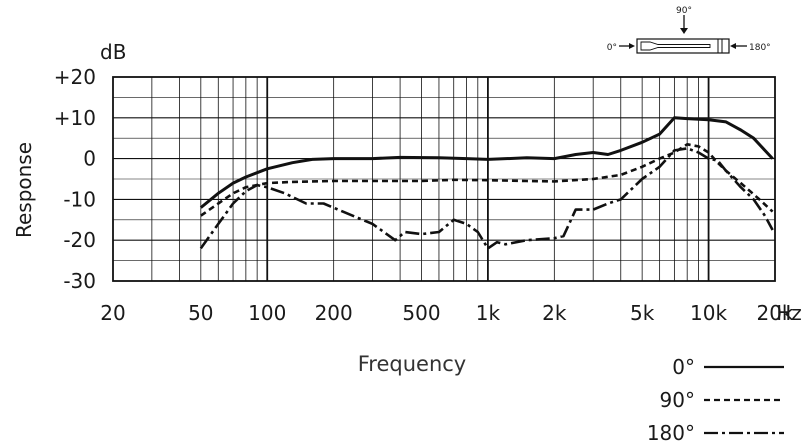  Describe the element at coordinates (708, 313) in the screenshot. I see `x-tick-label: 10k` at that location.